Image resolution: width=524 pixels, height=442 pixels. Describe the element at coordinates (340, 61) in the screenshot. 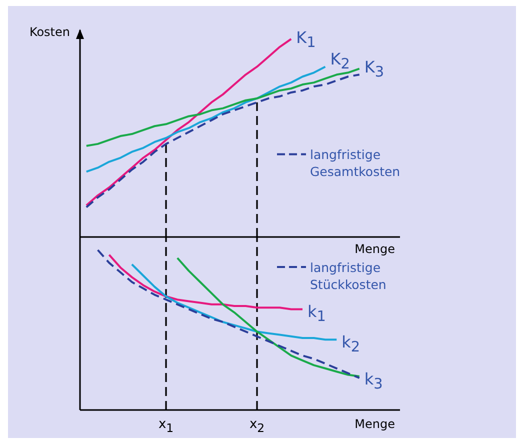

I see `series-label: K$_{2}$` at that location.